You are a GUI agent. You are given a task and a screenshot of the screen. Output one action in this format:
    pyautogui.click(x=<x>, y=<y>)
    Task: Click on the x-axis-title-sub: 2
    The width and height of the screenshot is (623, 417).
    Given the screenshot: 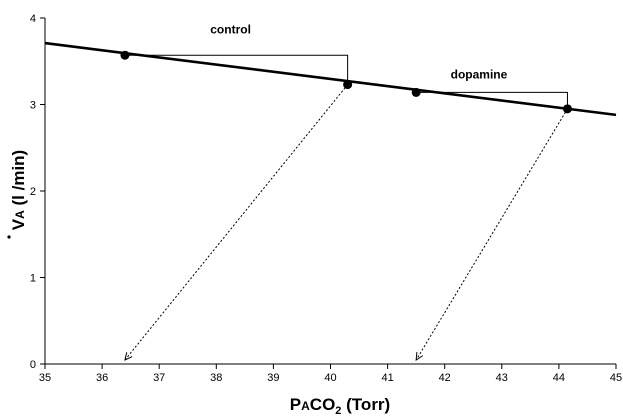 What is the action you would take?
    pyautogui.click(x=338, y=411)
    